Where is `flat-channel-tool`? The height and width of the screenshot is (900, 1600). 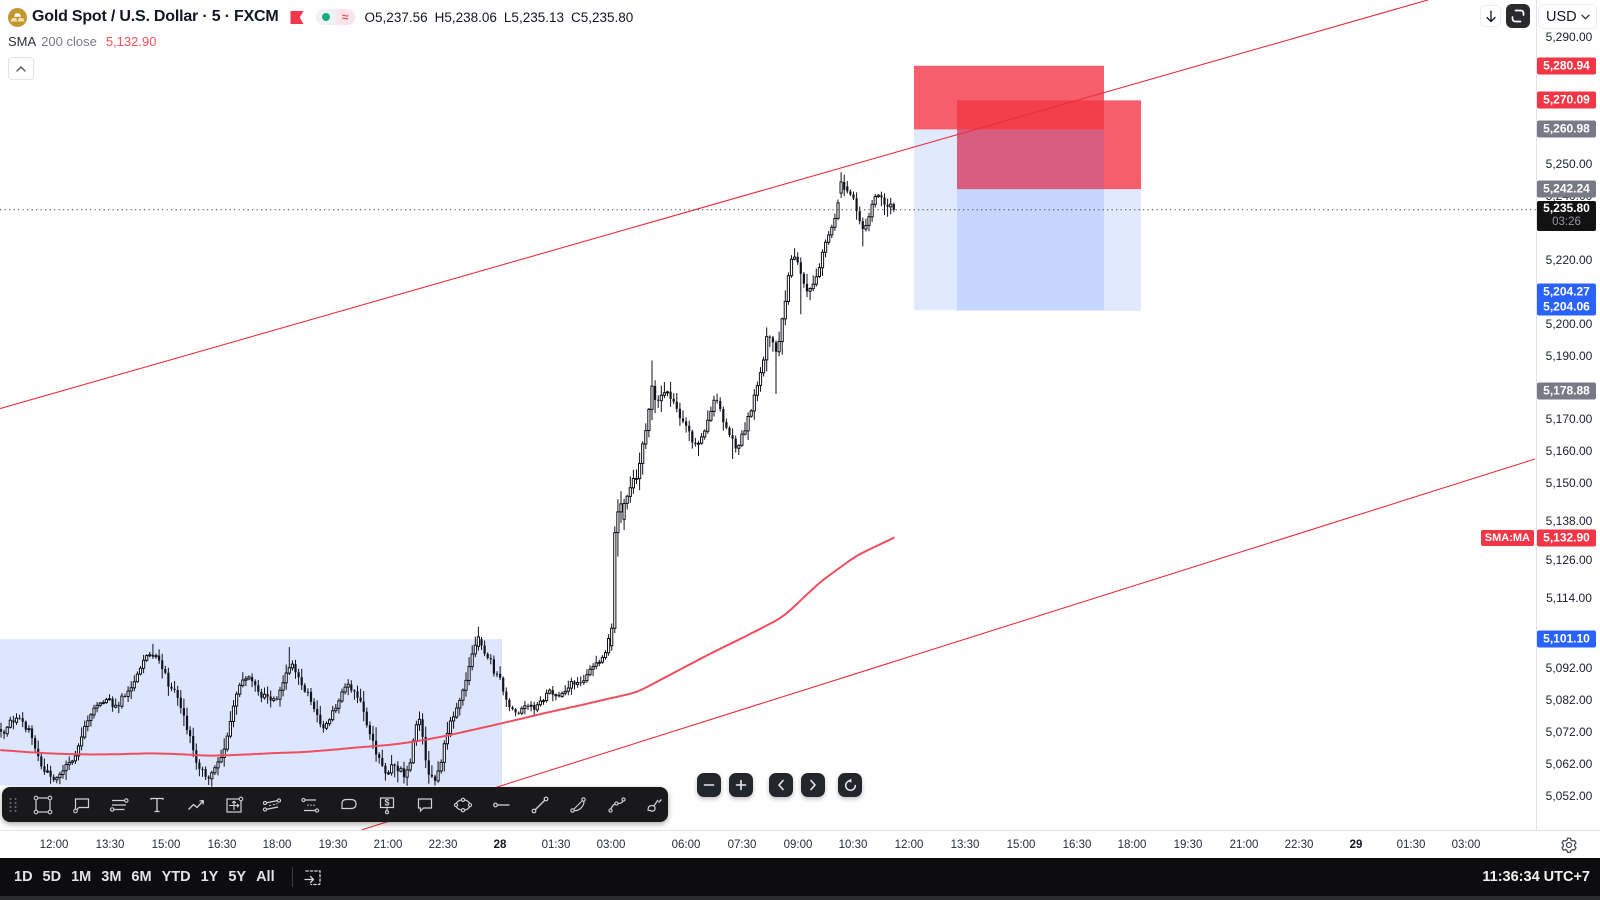
flat-channel-tool is located at coordinates (310, 805).